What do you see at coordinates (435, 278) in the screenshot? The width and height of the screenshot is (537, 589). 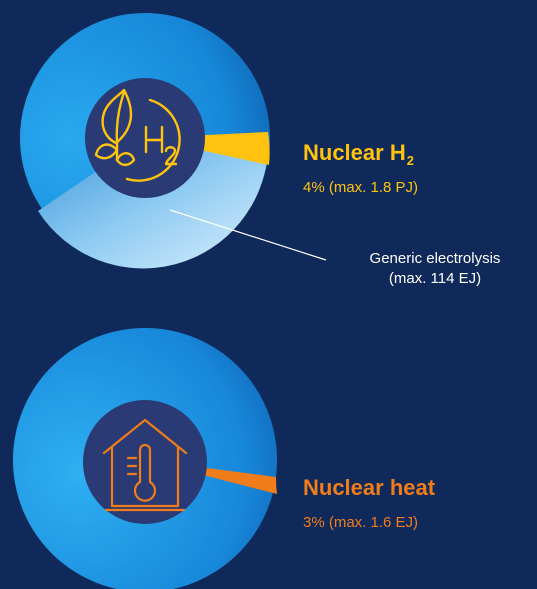 I see `electrolysis-label-line2: (max. 114 EJ)` at bounding box center [435, 278].